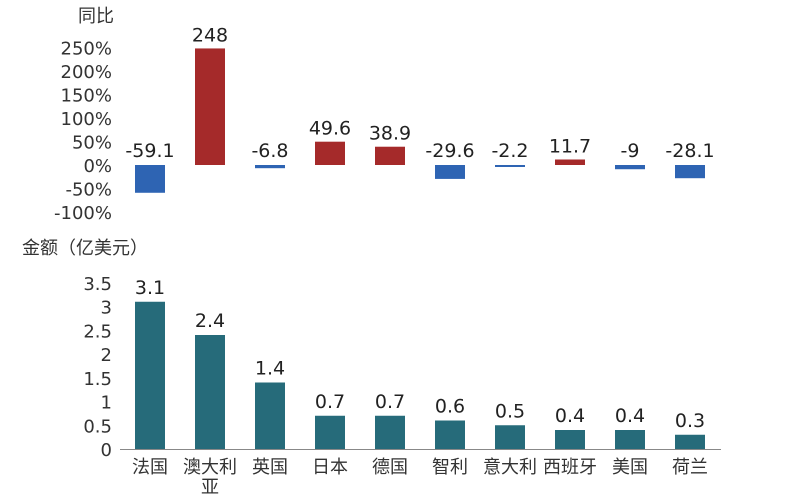 Image resolution: width=800 pixels, height=500 pixels. Describe the element at coordinates (106, 403) in the screenshot. I see `bottom-y-tick-label: 1` at that location.